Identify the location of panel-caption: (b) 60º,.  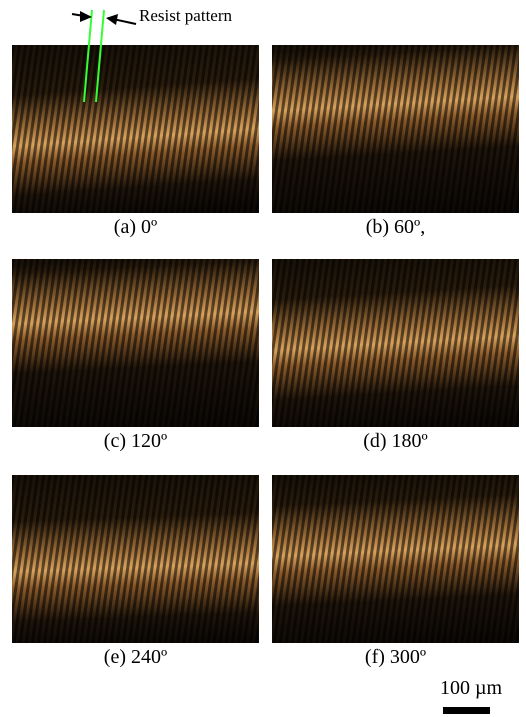
(395, 227).